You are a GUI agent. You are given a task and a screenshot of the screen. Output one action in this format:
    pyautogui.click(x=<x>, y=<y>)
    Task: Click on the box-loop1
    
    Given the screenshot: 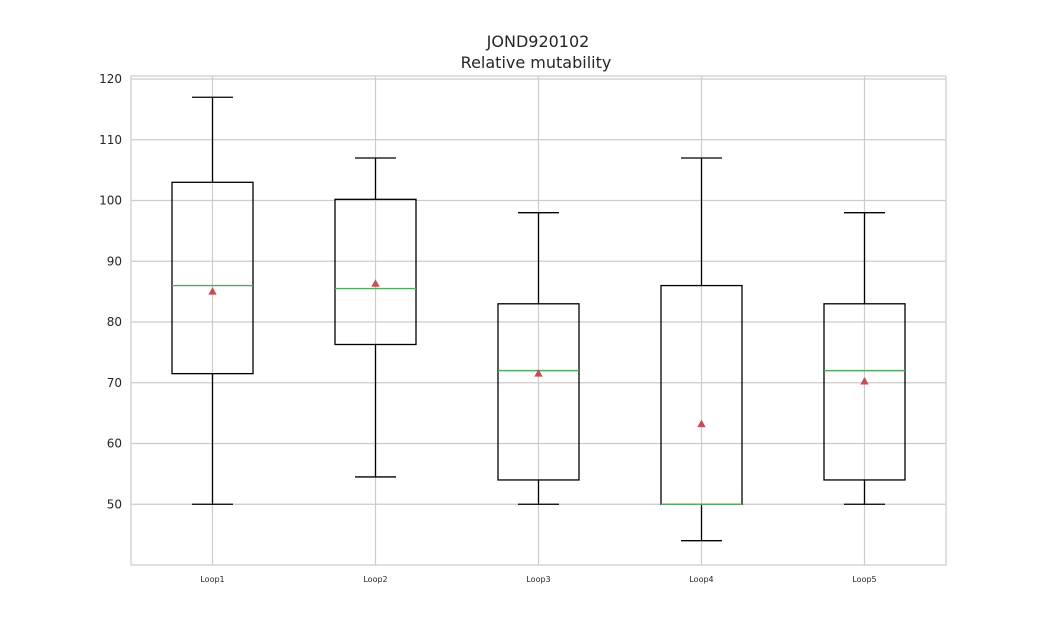 What is the action you would take?
    pyautogui.click(x=212, y=300)
    